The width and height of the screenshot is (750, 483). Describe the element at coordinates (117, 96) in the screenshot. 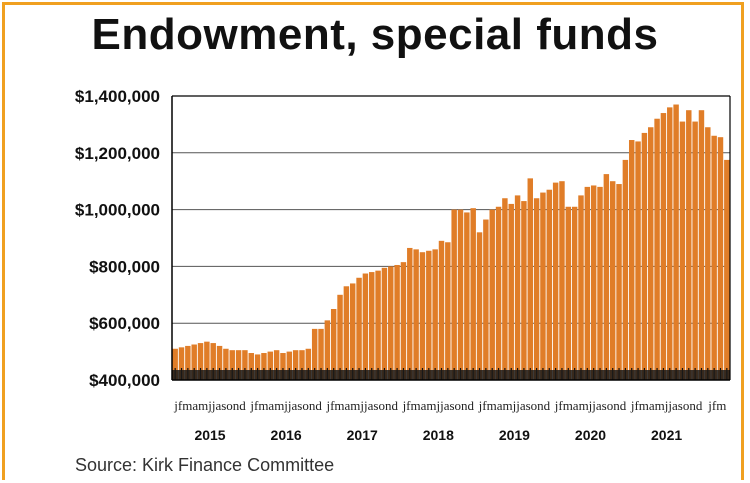

I see `y-tick-label: $1,400,000` at that location.